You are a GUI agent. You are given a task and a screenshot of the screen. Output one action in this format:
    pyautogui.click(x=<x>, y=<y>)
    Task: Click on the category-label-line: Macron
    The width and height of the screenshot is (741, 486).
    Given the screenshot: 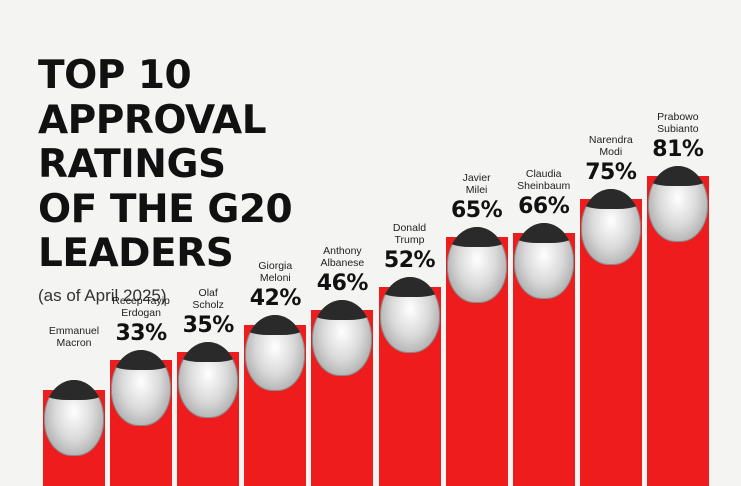 What is the action you would take?
    pyautogui.click(x=74, y=343)
    